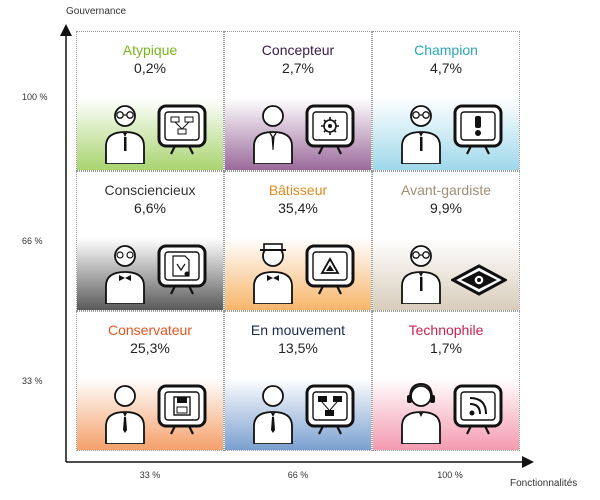 This screenshot has width=600, height=500. Describe the element at coordinates (478, 129) in the screenshot. I see `tablet-alert-icon` at that location.